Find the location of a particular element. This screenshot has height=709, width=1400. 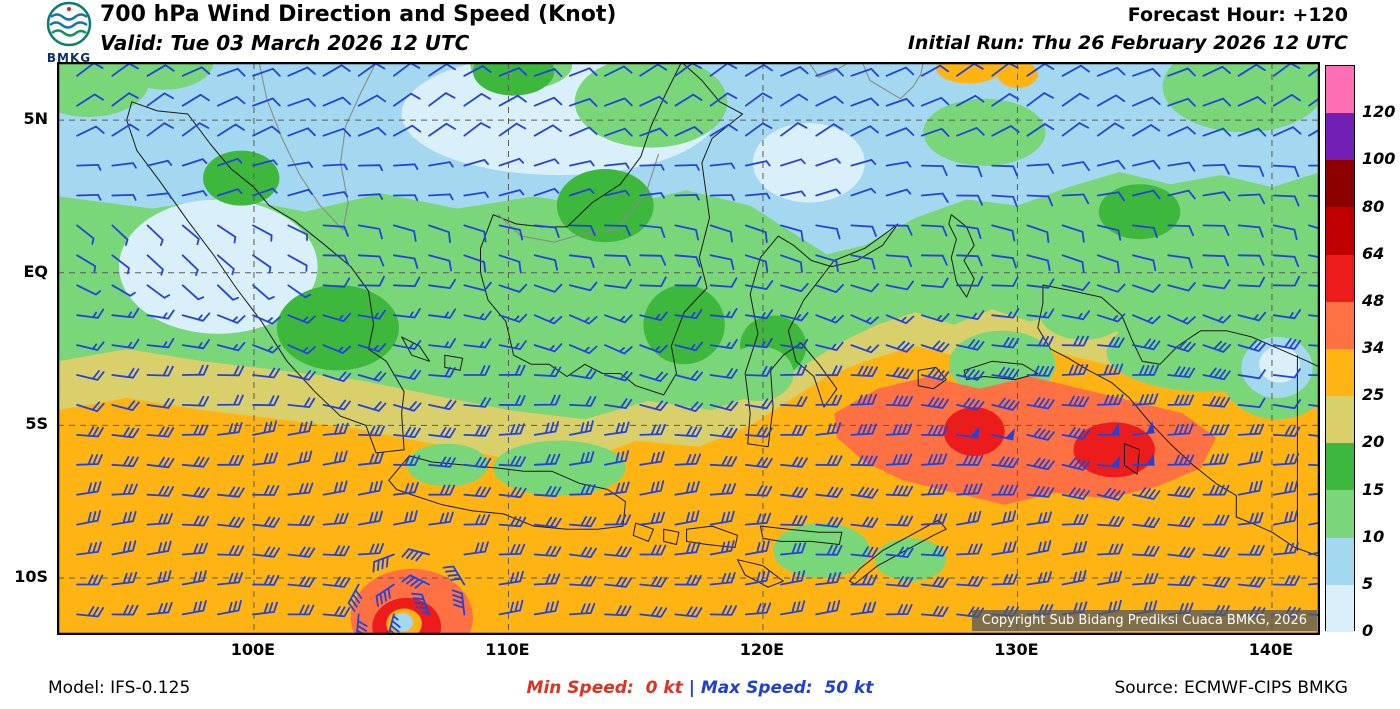

forecast-hour: Forecast Hour: +120 is located at coordinates (1237, 15).